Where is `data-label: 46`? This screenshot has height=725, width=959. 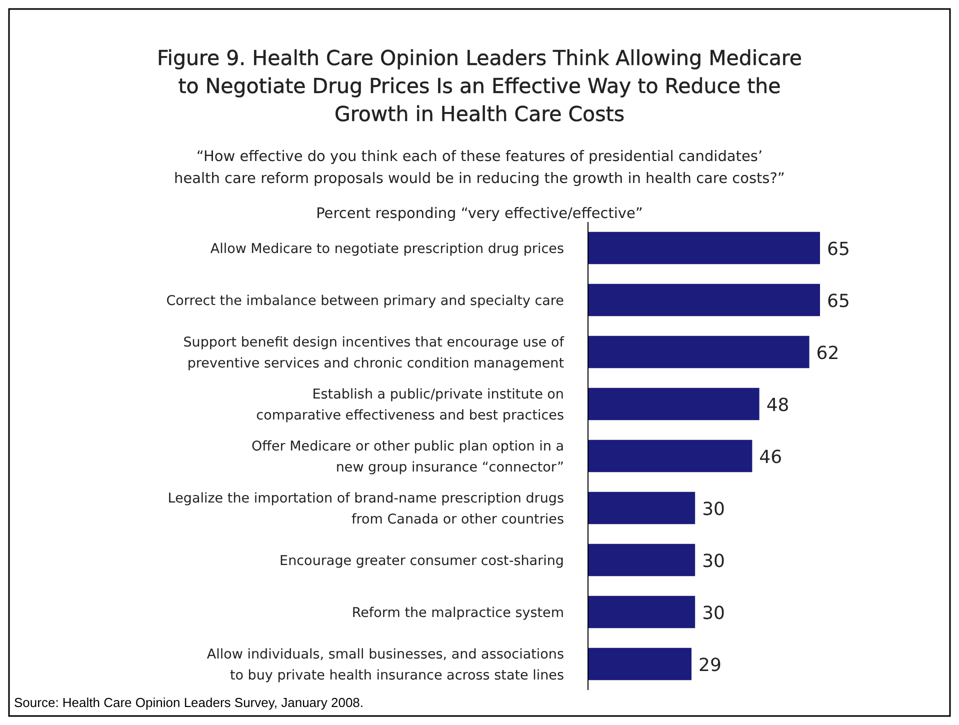 data-label: 46 is located at coordinates (770, 457).